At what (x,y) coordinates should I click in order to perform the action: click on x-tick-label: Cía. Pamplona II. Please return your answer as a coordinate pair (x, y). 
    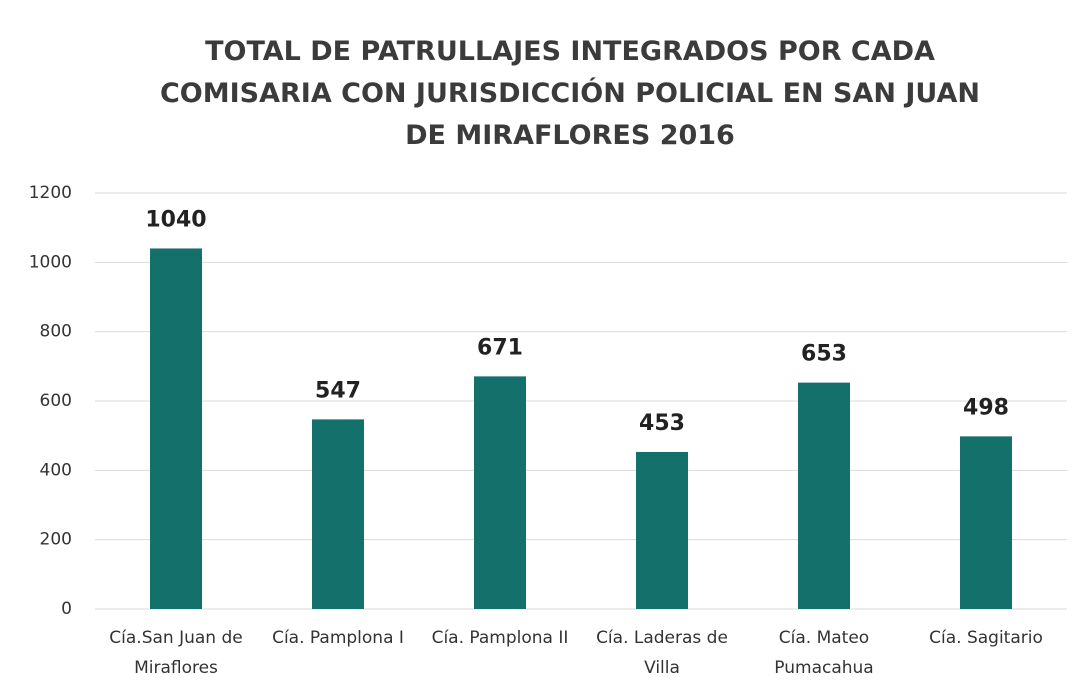
    Looking at the image, I should click on (500, 638).